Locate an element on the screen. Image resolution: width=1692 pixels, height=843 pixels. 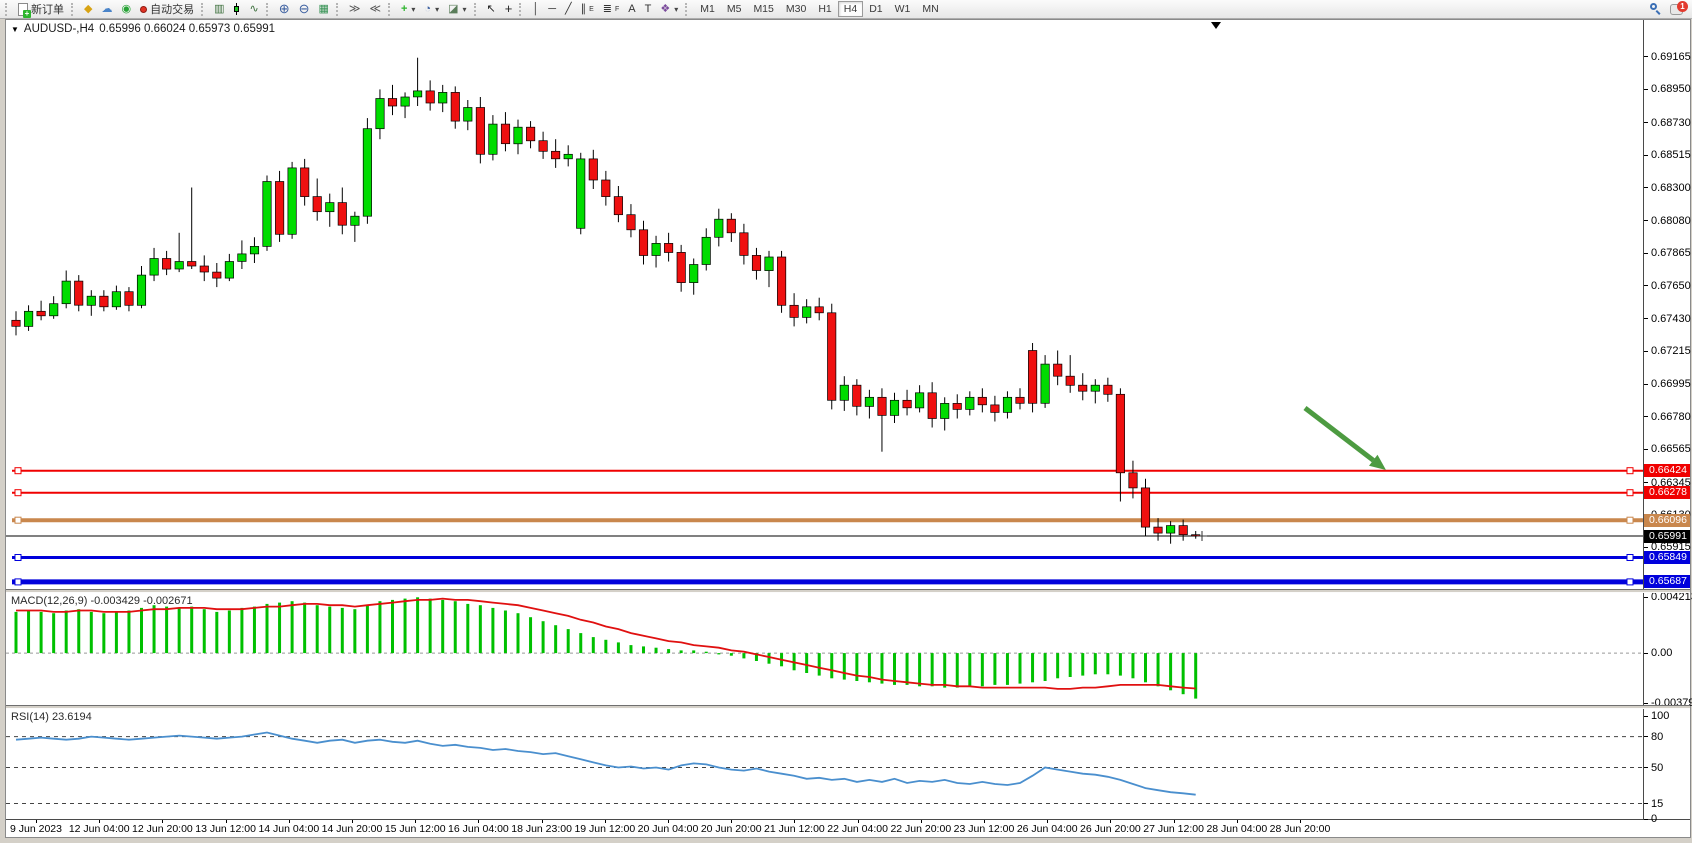
tile-windows-icon: ▦ is located at coordinates (323, 9).